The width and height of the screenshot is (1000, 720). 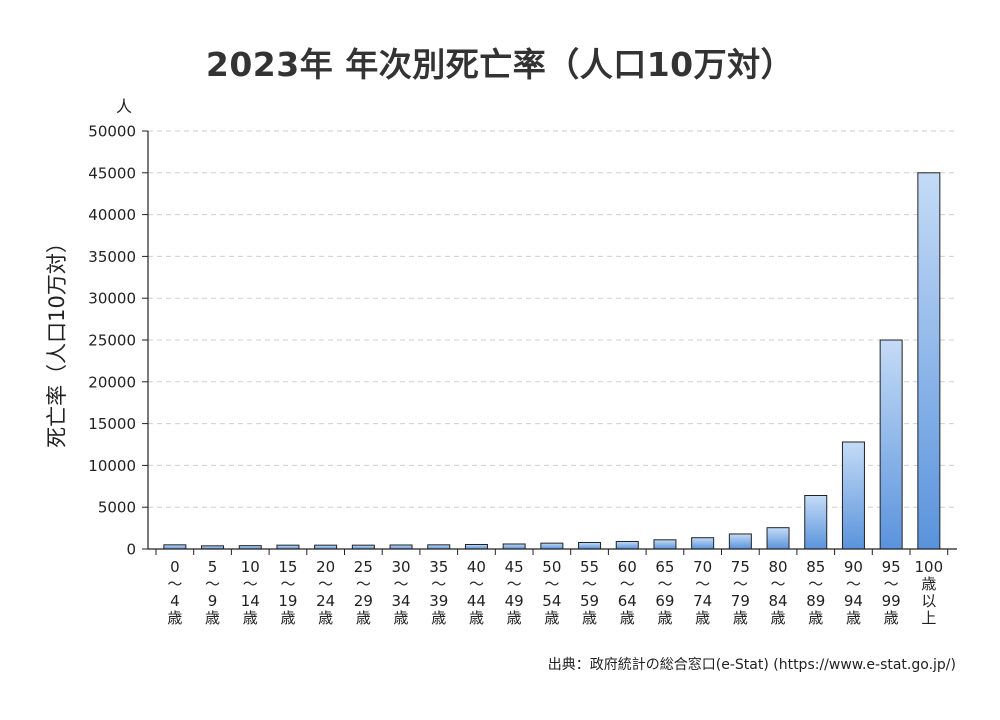 I want to click on x-tick-label: 10, so click(x=250, y=567).